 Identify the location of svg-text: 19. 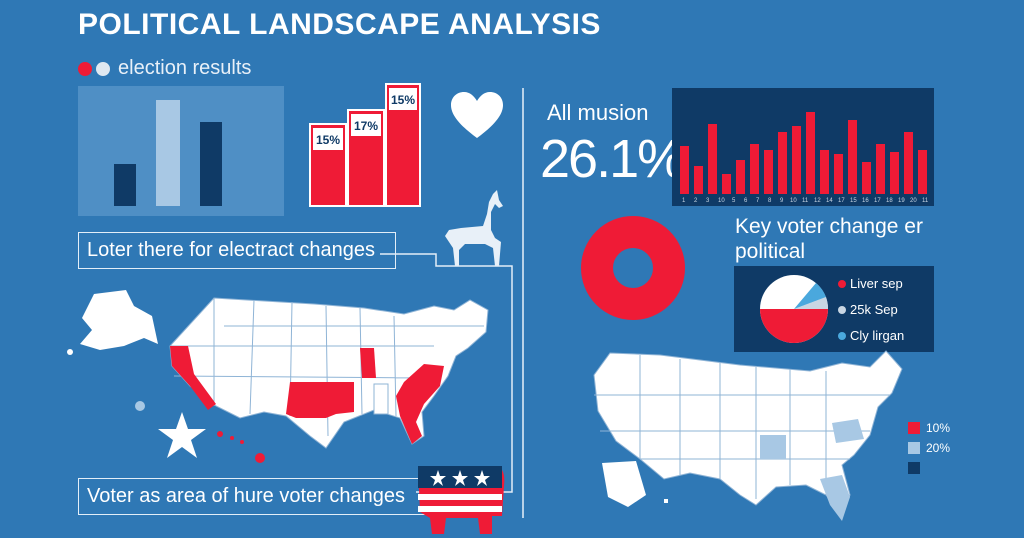
(901, 201).